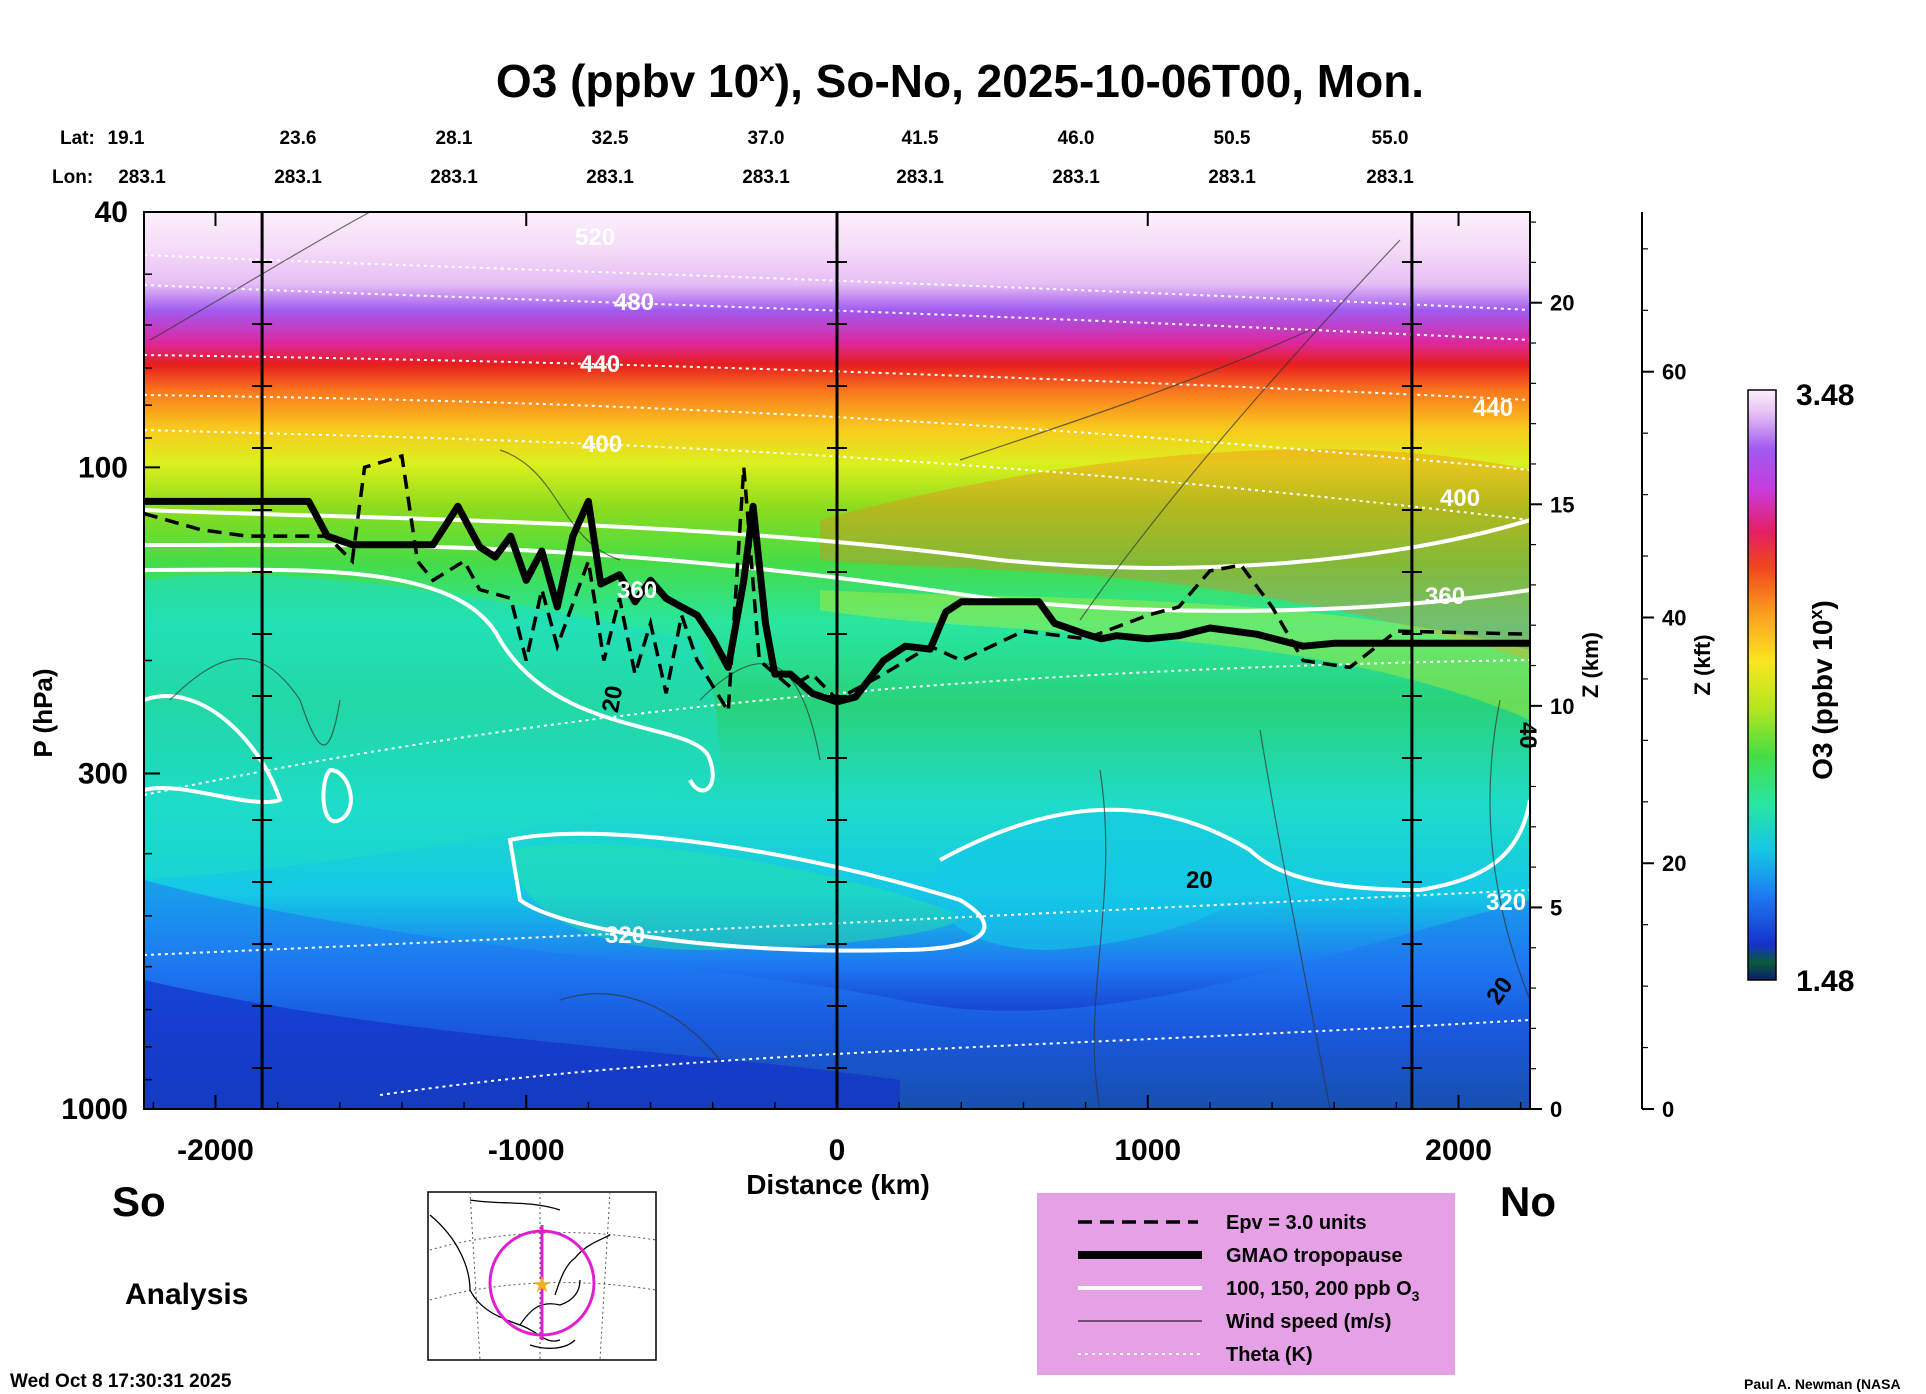 Image resolution: width=1926 pixels, height=1394 pixels. Describe the element at coordinates (1825, 981) in the screenshot. I see `colorbar-min: 1.48` at that location.